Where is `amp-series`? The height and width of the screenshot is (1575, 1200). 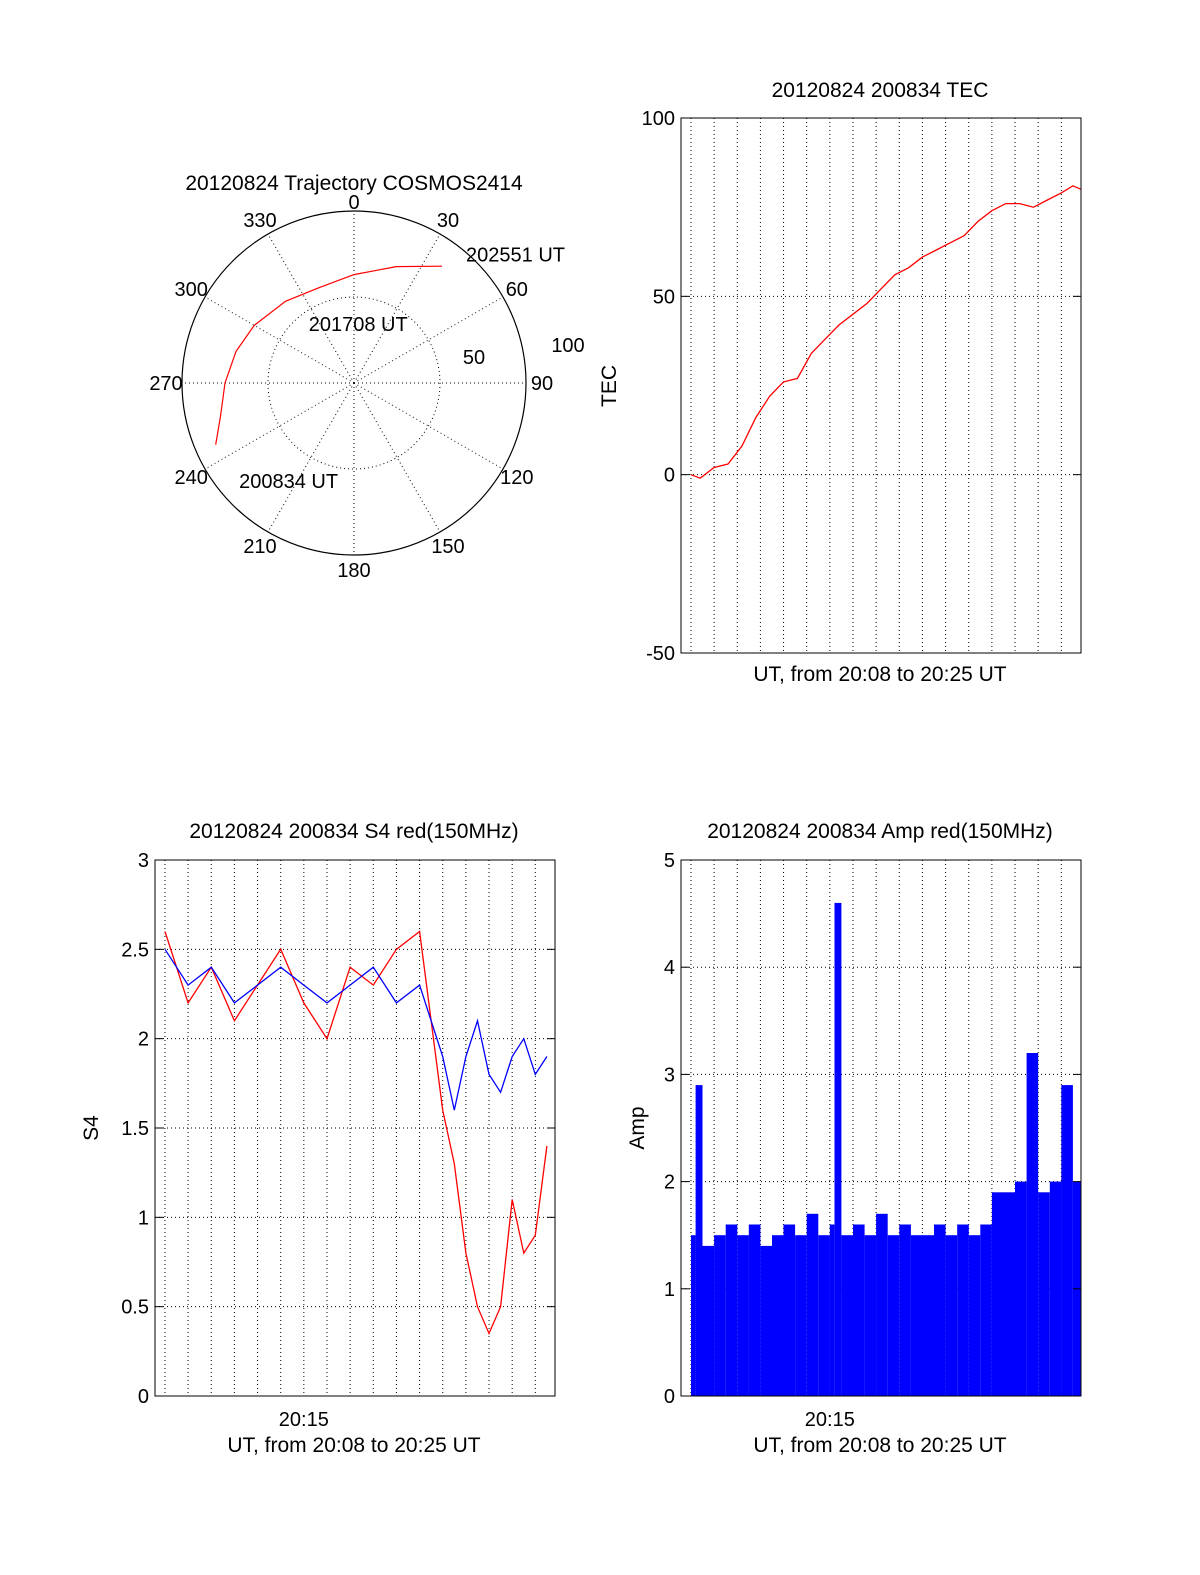 amp-series is located at coordinates (886, 1149).